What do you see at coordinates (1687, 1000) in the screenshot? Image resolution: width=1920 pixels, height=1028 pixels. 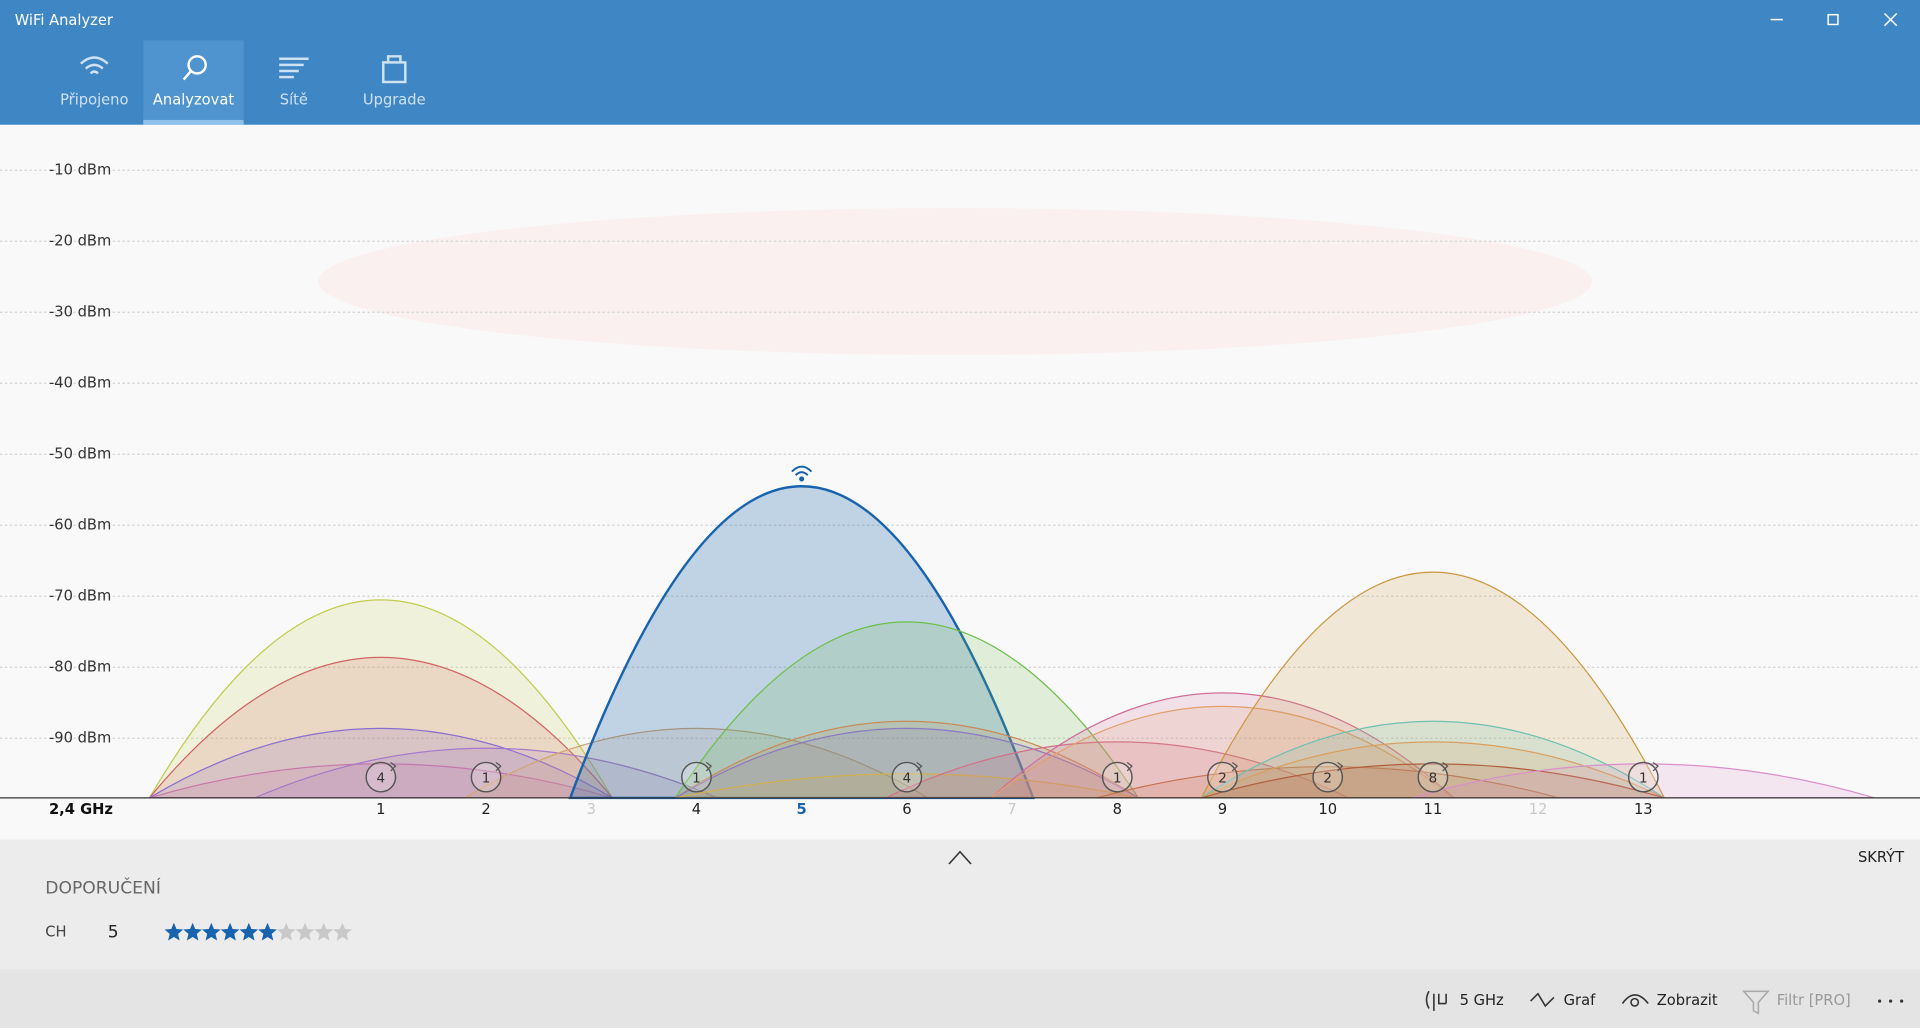 I see `toolbar-button: Zobrazit` at bounding box center [1687, 1000].